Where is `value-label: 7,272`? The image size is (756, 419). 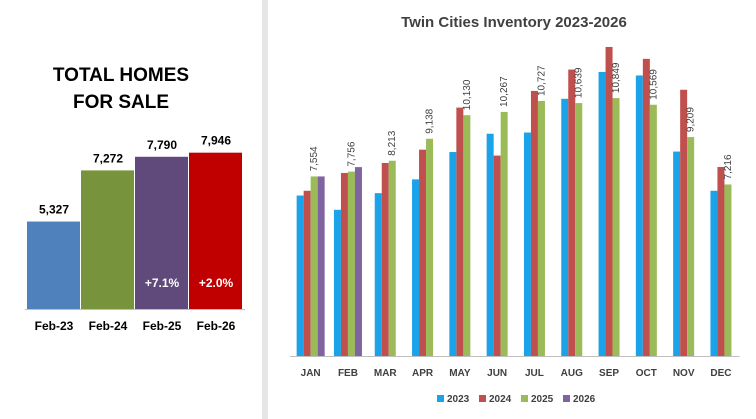
value-label: 7,272 is located at coordinates (108, 158).